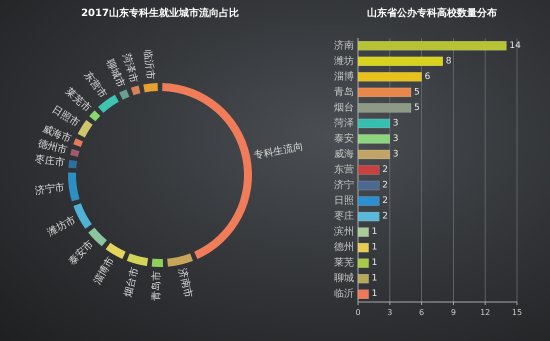 The height and width of the screenshot is (341, 550). What do you see at coordinates (344, 92) in the screenshot?
I see `y-tick-label: 青岛` at bounding box center [344, 92].